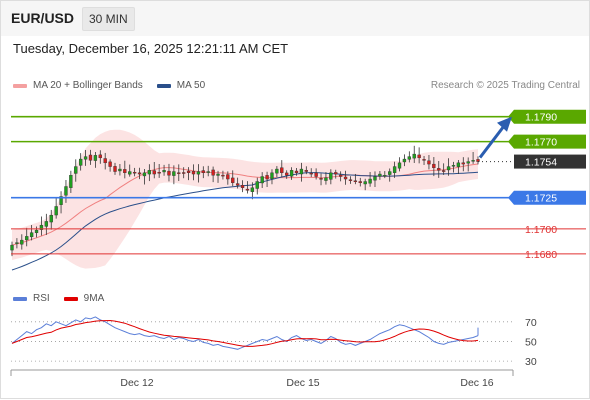 The image size is (590, 400). What do you see at coordinates (531, 323) in the screenshot?
I see `rsi-tick-label: 70` at bounding box center [531, 323].